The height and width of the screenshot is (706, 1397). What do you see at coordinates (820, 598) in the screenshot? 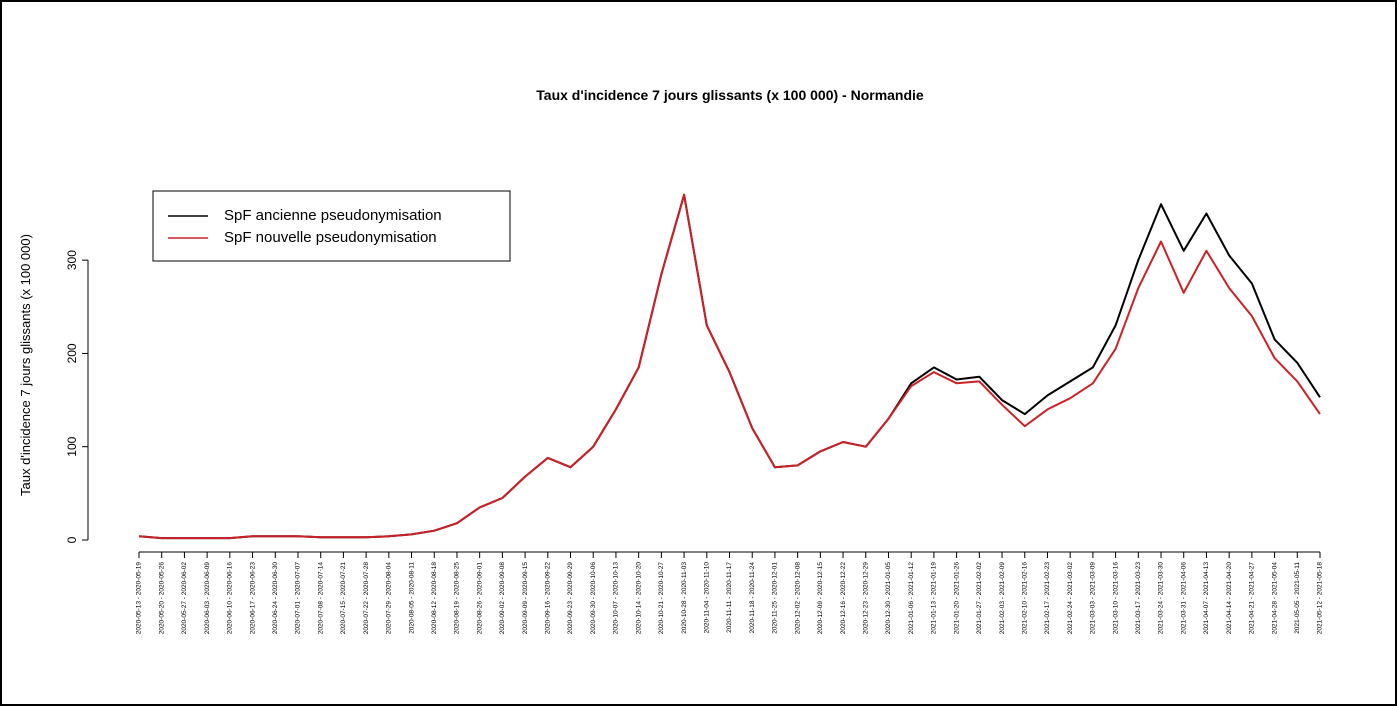
I see `x-tick-label: 2020-12-09 - 2020-12-15` at bounding box center [820, 598].